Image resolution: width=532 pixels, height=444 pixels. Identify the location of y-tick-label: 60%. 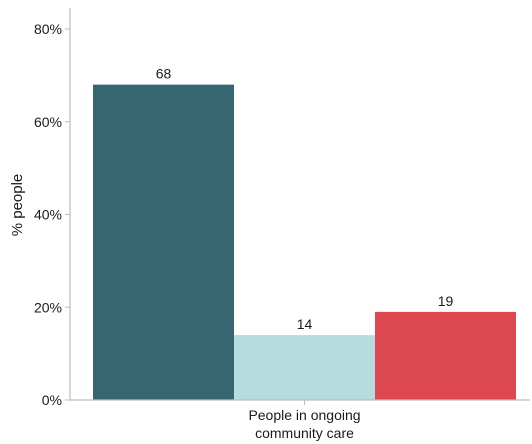
(48, 122).